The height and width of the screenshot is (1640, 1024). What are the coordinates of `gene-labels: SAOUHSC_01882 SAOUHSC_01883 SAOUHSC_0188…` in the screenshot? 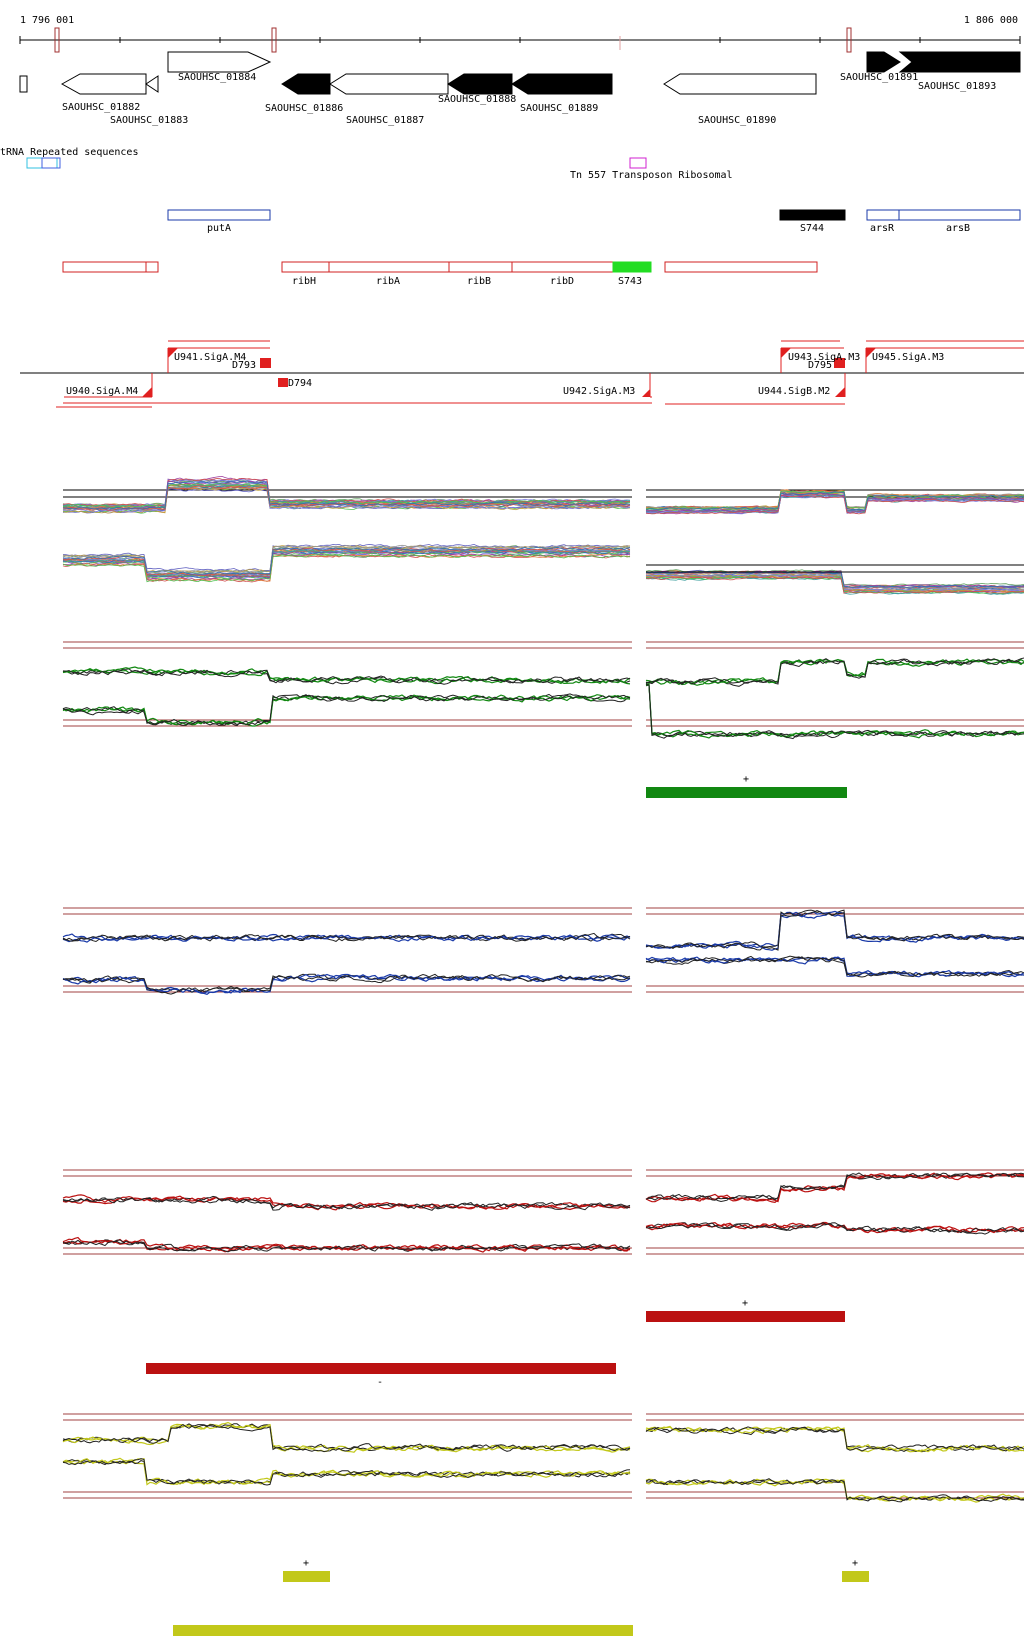 It's located at (529, 99).